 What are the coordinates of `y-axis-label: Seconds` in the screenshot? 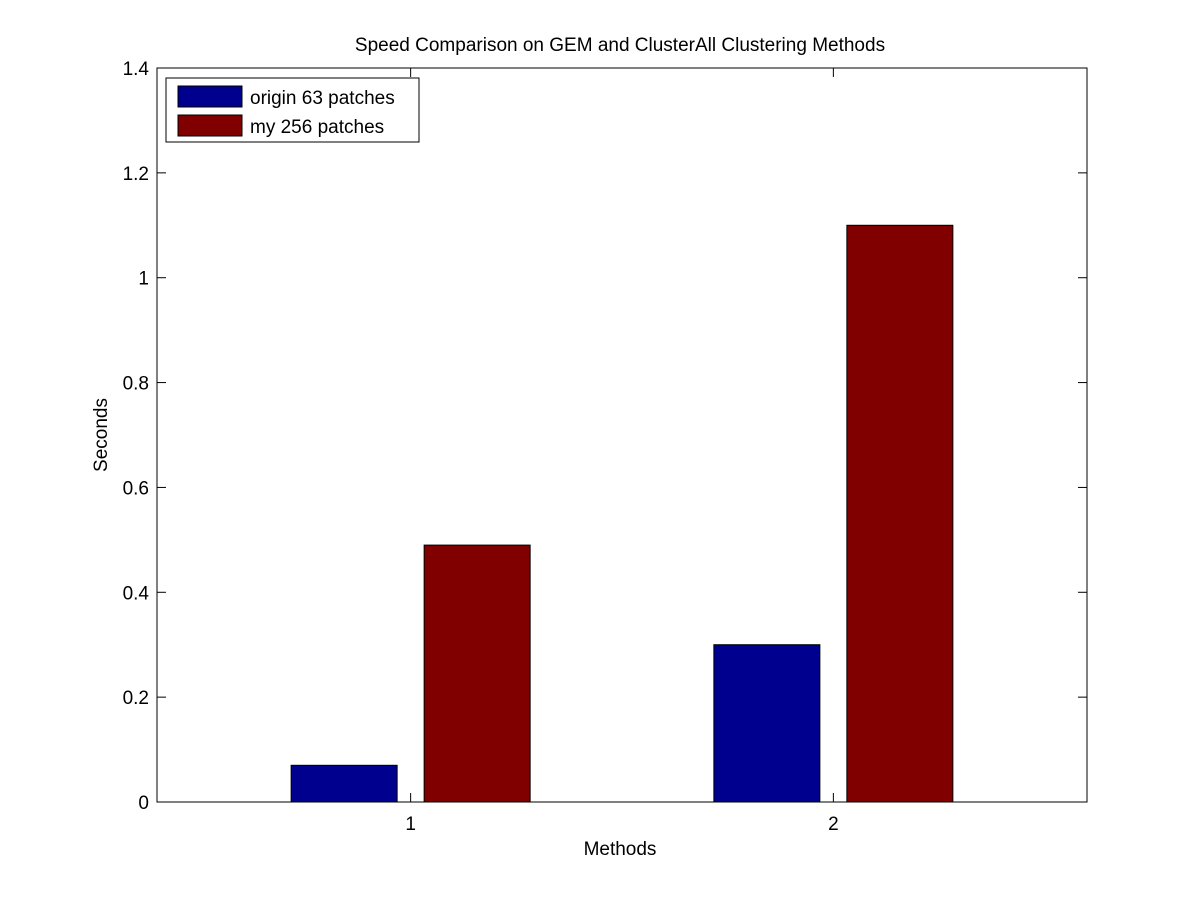 It's located at (101, 435).